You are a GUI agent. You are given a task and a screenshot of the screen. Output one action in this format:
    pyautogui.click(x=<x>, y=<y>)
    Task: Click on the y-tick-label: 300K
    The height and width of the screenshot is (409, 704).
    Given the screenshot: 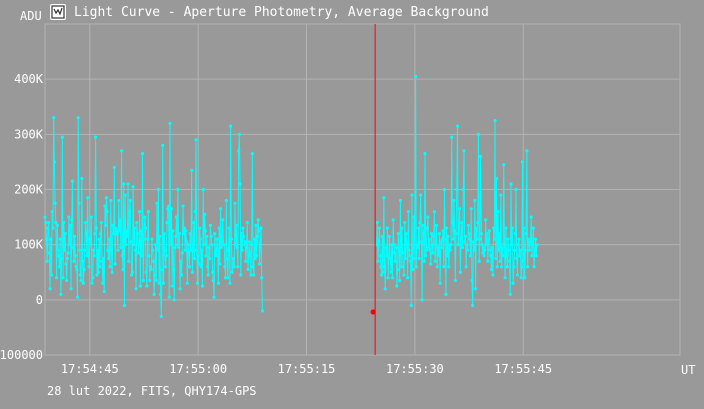 What is the action you would take?
    pyautogui.click(x=29, y=134)
    